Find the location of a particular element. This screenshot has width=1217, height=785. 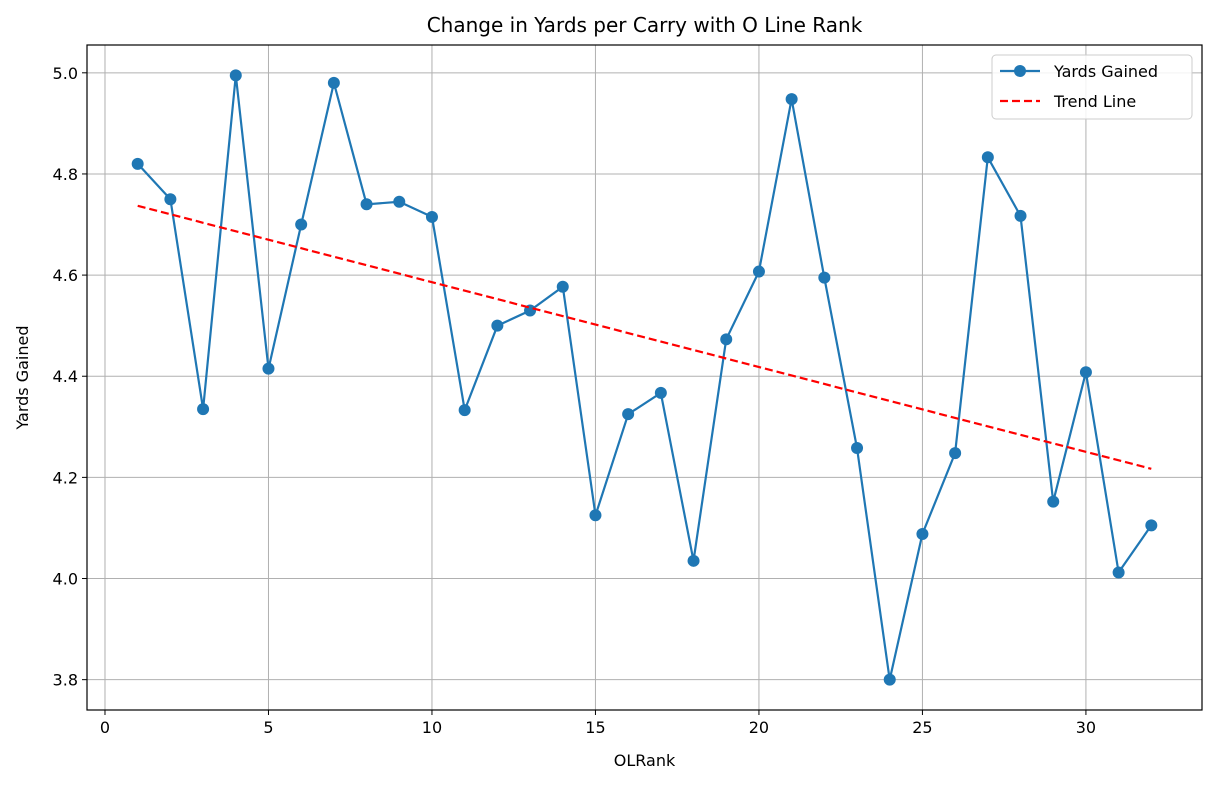

x-tick-label: 15 is located at coordinates (595, 727).